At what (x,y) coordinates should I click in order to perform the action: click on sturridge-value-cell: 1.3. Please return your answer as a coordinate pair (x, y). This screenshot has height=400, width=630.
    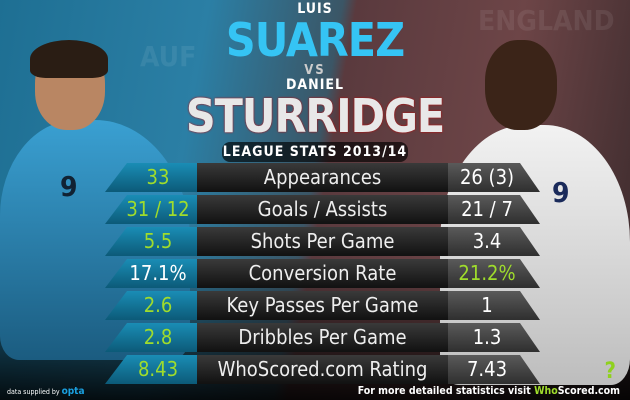
    Looking at the image, I should click on (494, 337).